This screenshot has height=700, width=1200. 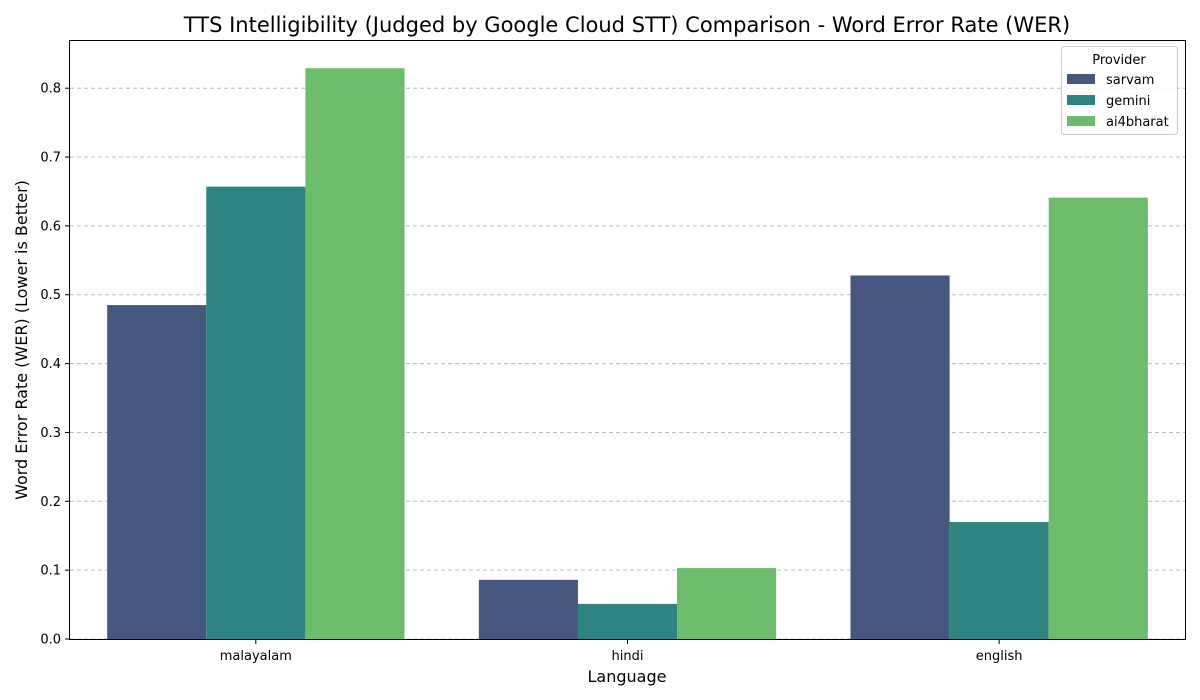 I want to click on x-tick-label: malayalam, so click(x=256, y=656).